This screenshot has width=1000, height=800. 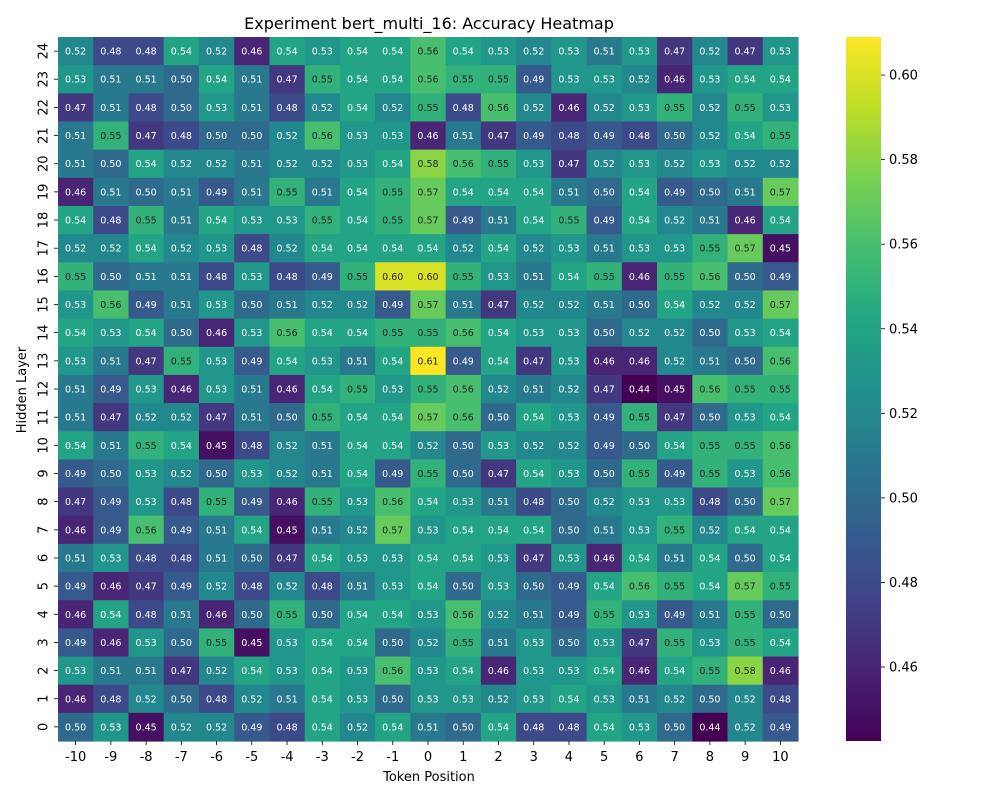 What do you see at coordinates (427, 52) in the screenshot?
I see `cell-value-label: 0.56` at bounding box center [427, 52].